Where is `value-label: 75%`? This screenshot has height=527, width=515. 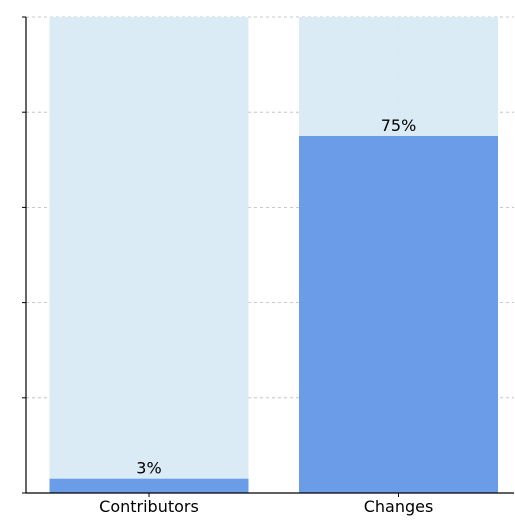
value-label: 75% is located at coordinates (399, 125).